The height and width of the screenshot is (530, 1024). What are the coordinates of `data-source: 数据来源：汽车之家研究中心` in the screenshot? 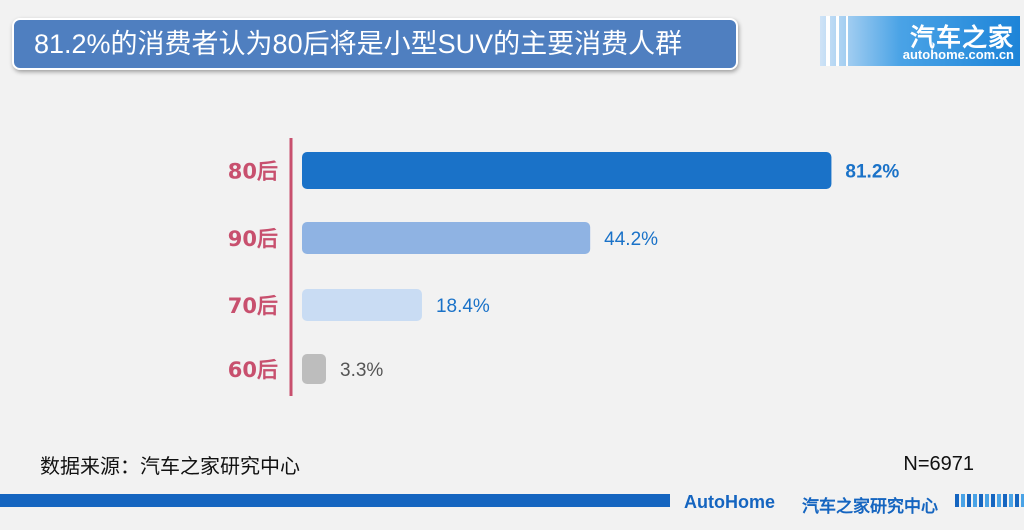 It's located at (170, 467).